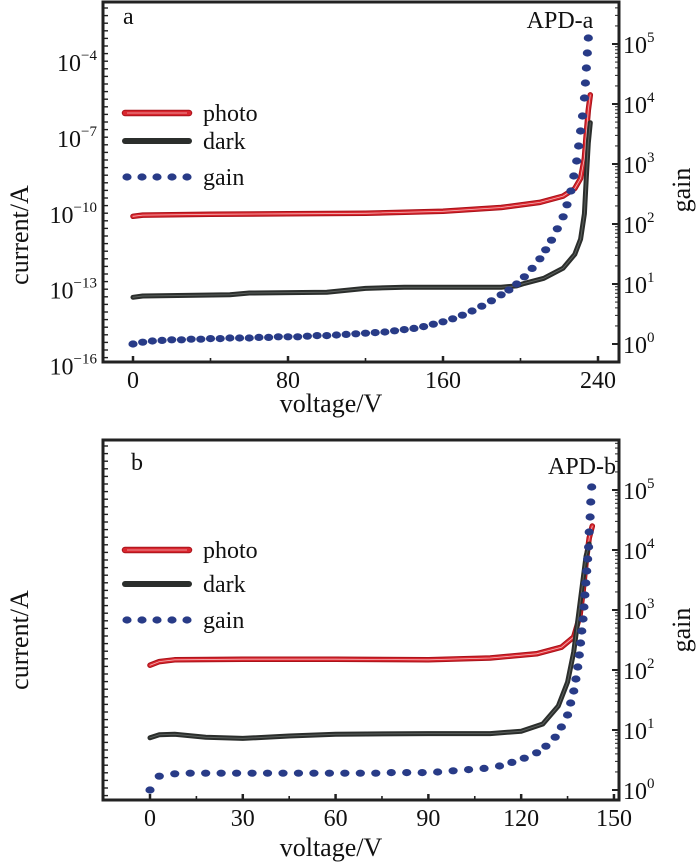 This screenshot has height=866, width=700. Describe the element at coordinates (85, 284) in the screenshot. I see `y-tick-exp: −13` at that location.